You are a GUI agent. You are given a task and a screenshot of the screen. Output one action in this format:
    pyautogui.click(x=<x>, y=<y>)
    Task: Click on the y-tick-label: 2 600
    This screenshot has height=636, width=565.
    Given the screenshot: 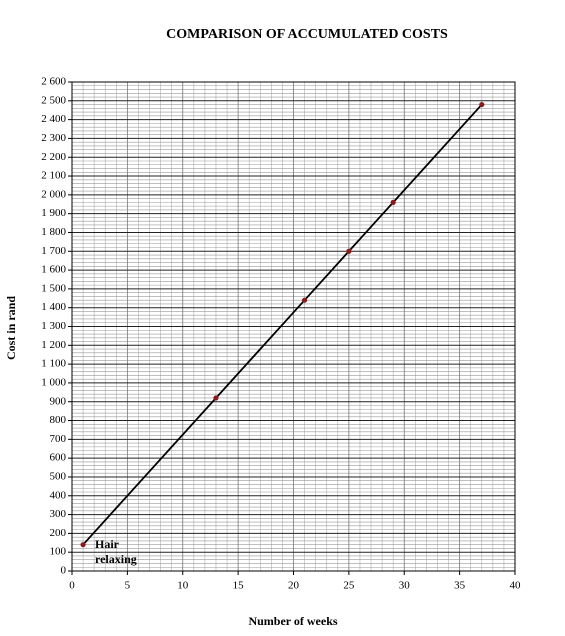 What is the action you would take?
    pyautogui.click(x=53, y=82)
    